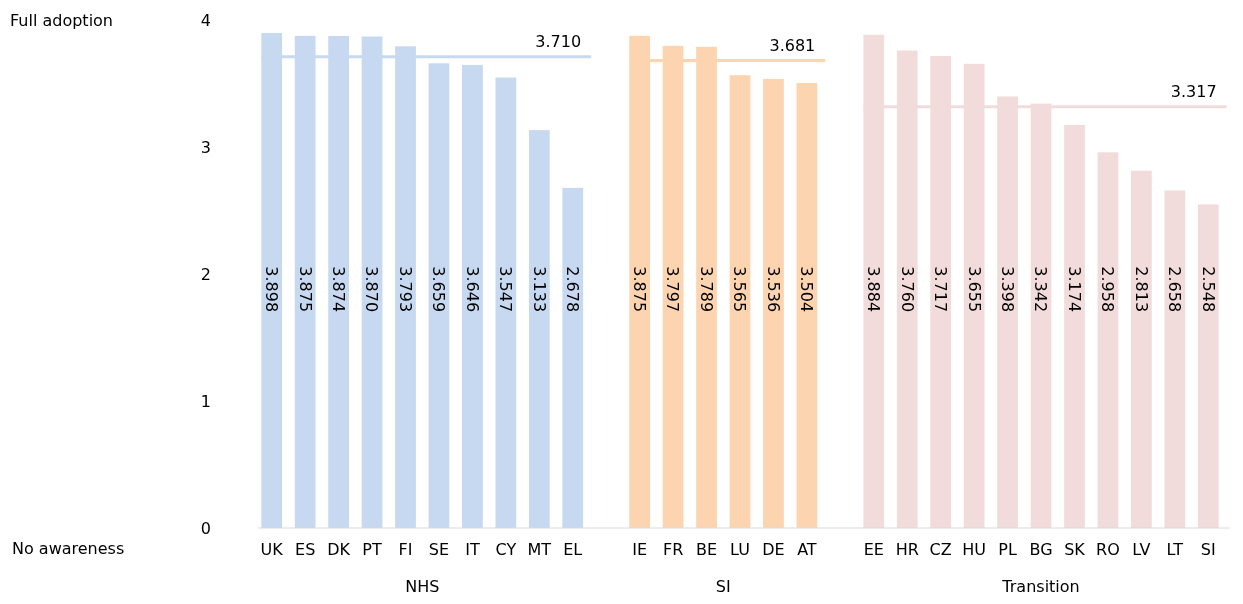  I want to click on x-tick-label: CY, so click(506, 549).